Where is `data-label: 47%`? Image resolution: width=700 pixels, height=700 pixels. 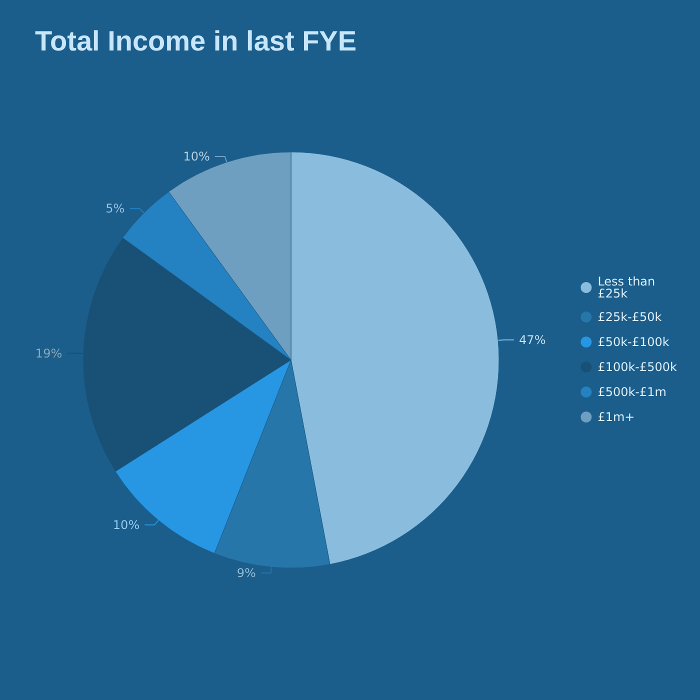 data-label: 47% is located at coordinates (532, 339).